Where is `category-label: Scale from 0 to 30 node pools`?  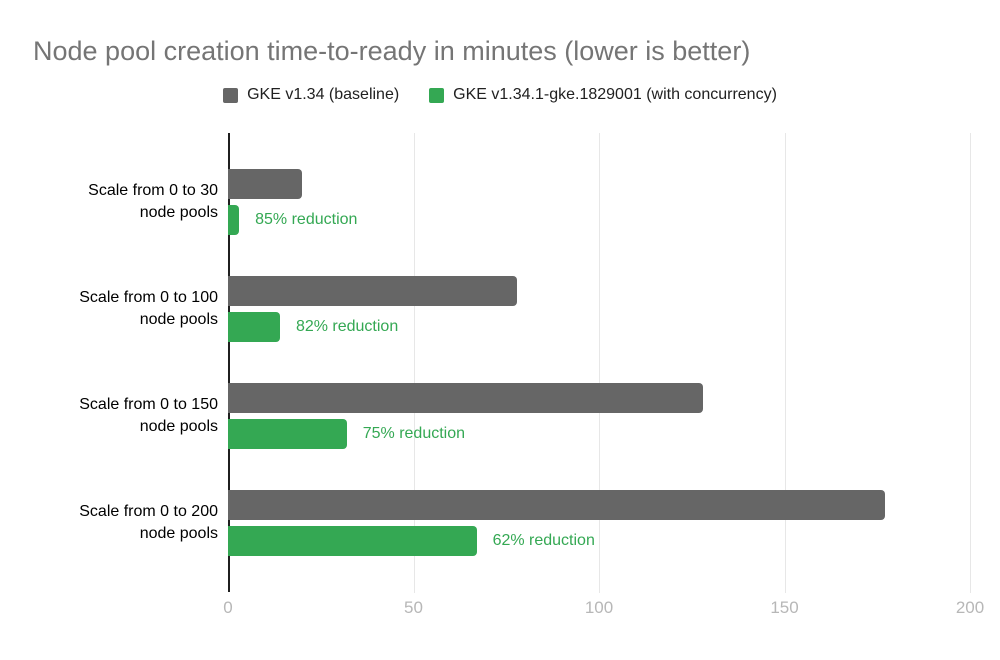
category-label: Scale from 0 to 30 node pools is located at coordinates (153, 202).